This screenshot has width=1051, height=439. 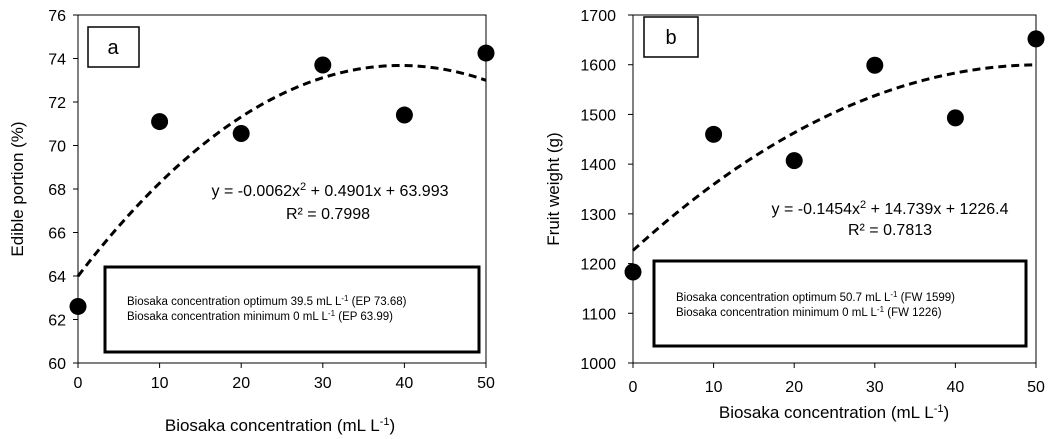 What do you see at coordinates (57, 103) in the screenshot?
I see `y-tick-label: 72` at bounding box center [57, 103].